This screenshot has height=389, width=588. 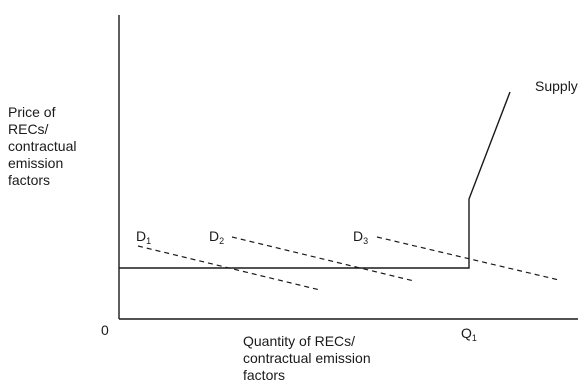 What do you see at coordinates (474, 338) in the screenshot?
I see `q1-label-subscript: 1` at bounding box center [474, 338].